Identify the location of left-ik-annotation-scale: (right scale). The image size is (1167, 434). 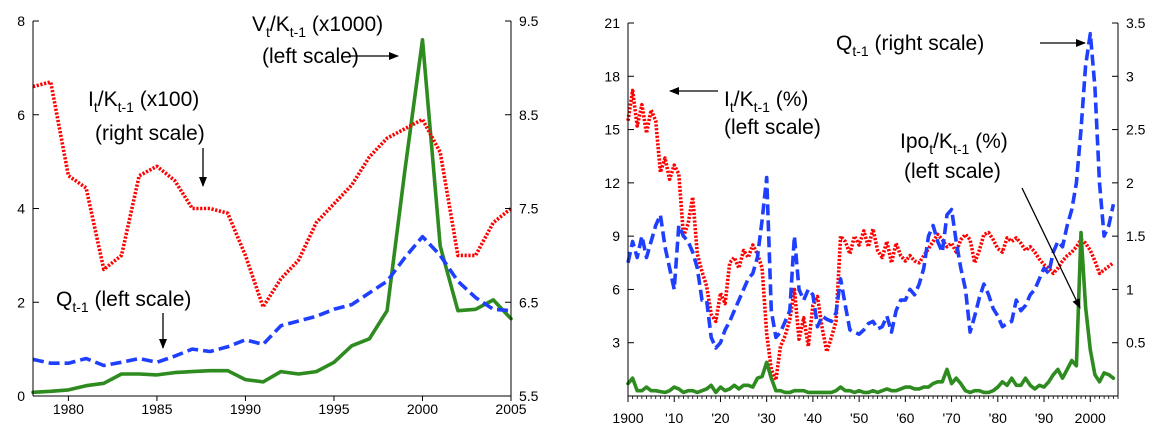
(150, 133).